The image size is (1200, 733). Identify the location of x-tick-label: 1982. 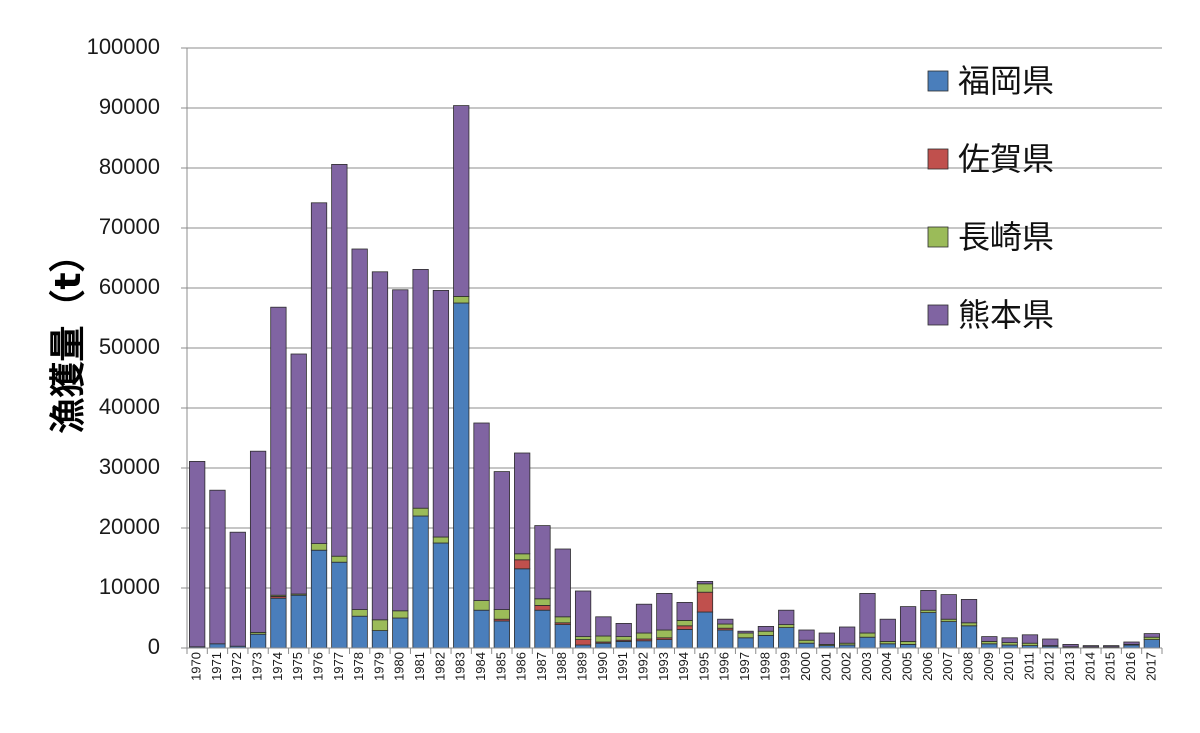
(439, 666).